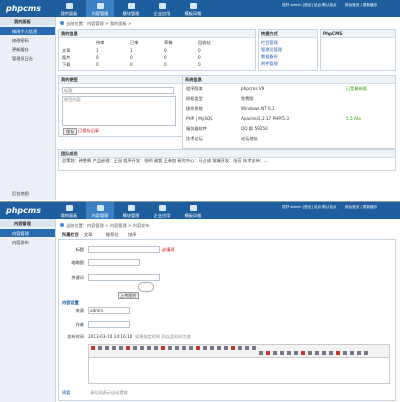 The height and width of the screenshot is (402, 400). I want to click on sysinfo-cell: Windows NT 6.1, so click(258, 108).